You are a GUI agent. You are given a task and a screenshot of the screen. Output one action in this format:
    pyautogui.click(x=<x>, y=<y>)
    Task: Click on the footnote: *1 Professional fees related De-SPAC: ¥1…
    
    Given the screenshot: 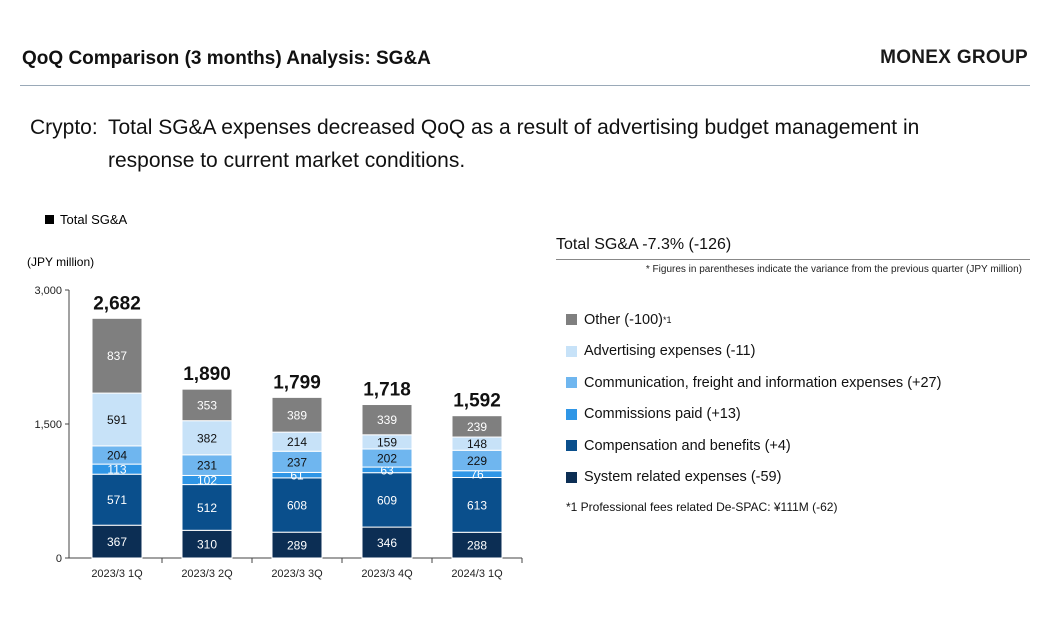 What is the action you would take?
    pyautogui.click(x=702, y=507)
    